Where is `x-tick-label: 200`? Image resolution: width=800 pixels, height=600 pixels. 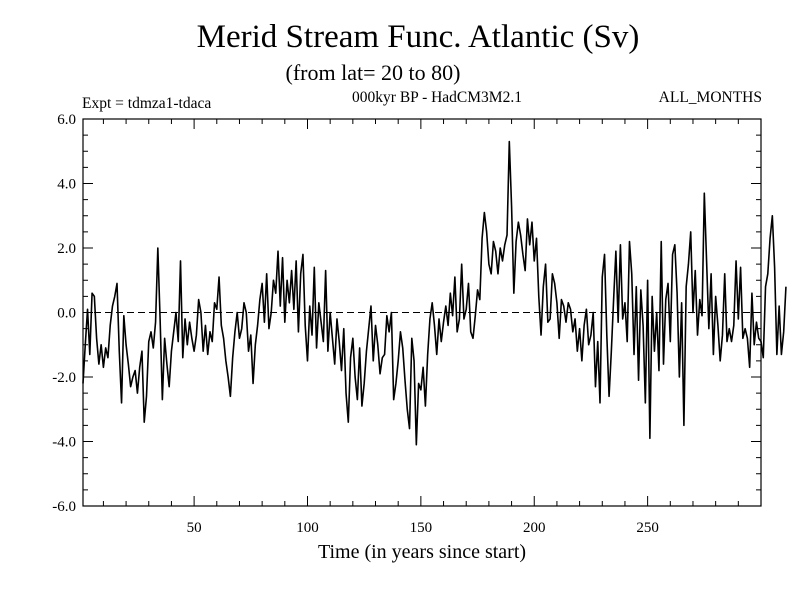 x-tick-label: 200 is located at coordinates (534, 528).